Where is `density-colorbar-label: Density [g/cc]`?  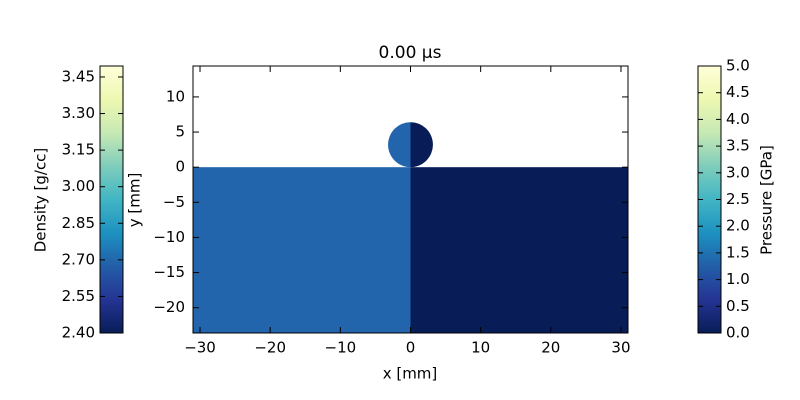
density-colorbar-label: Density [g/cc] is located at coordinates (41, 200).